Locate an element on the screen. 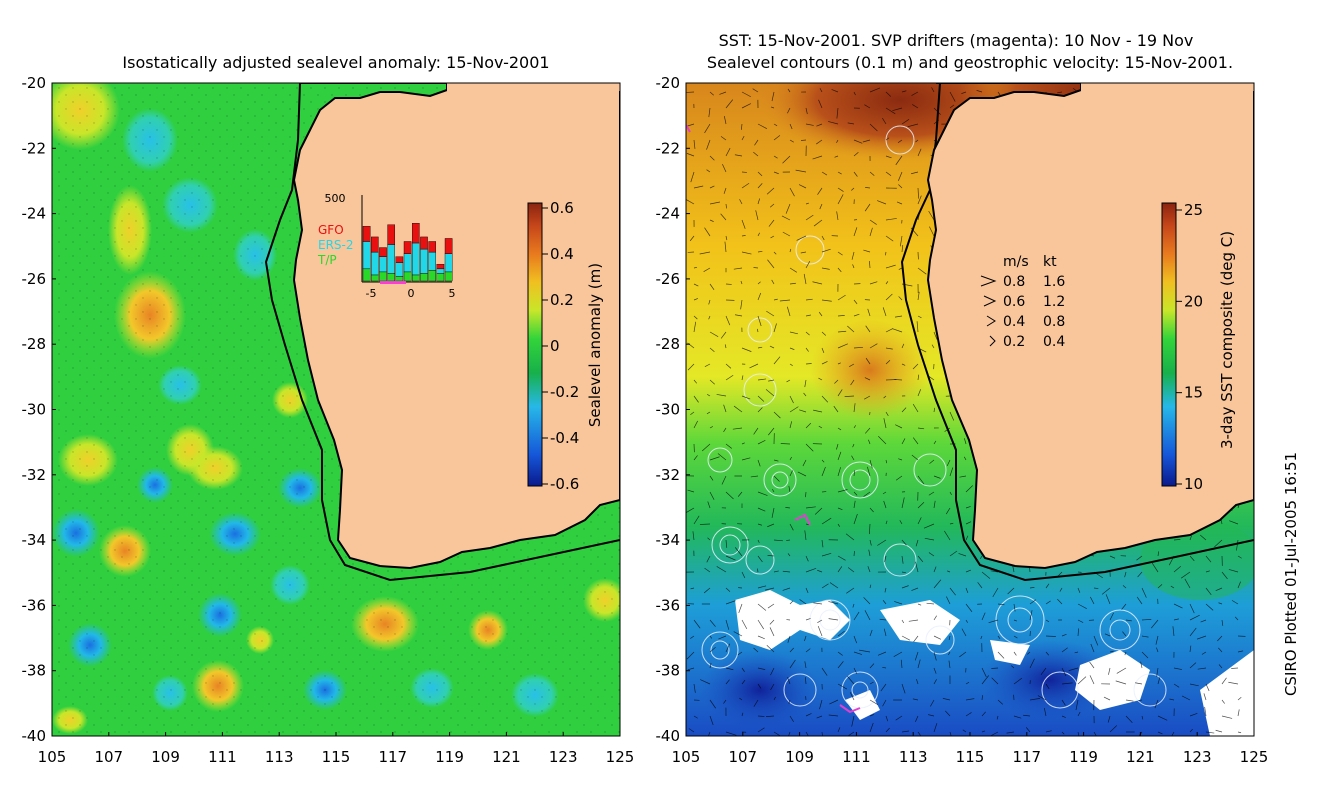 The image size is (1320, 810). speed-legend-kt: 0.8 is located at coordinates (1054, 322).